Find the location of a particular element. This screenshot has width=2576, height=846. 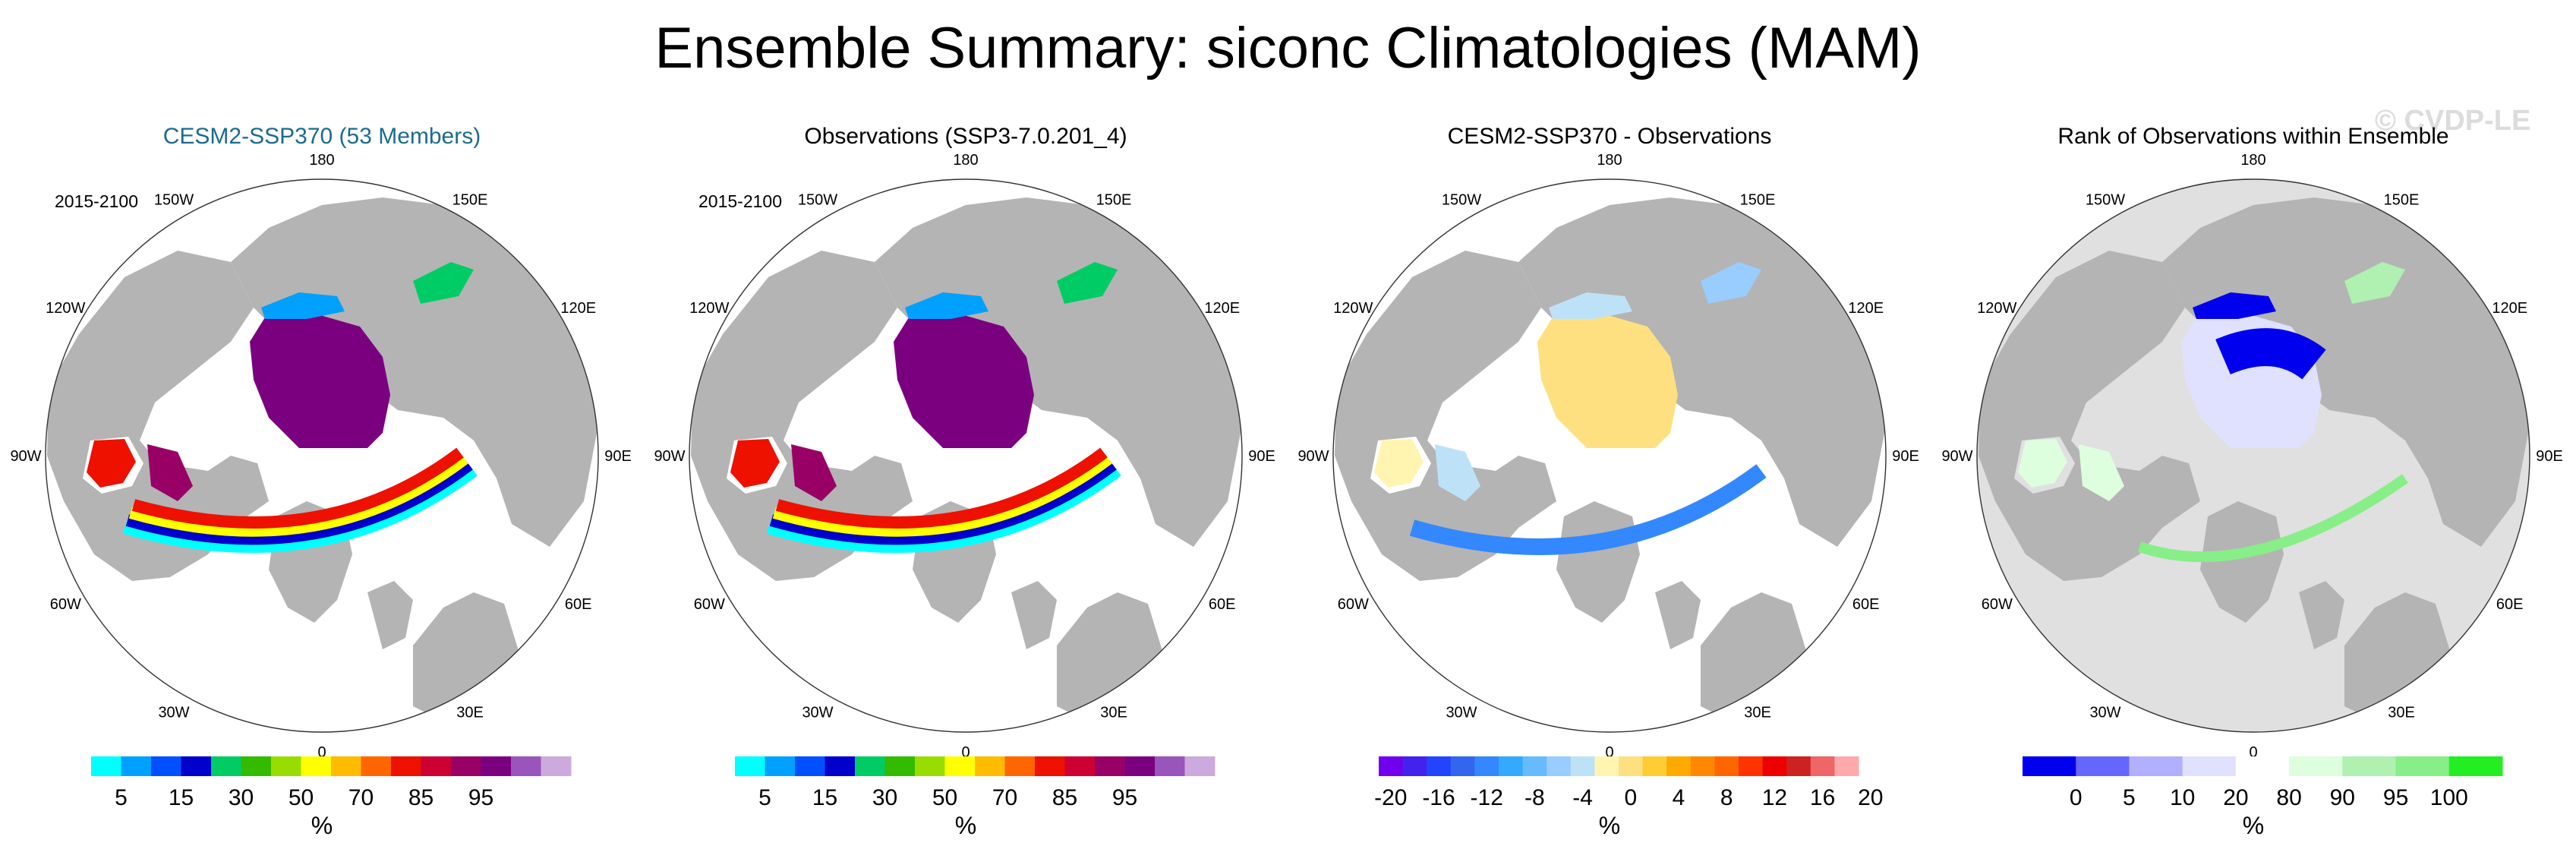

colorbar-label: 12 is located at coordinates (1774, 797).